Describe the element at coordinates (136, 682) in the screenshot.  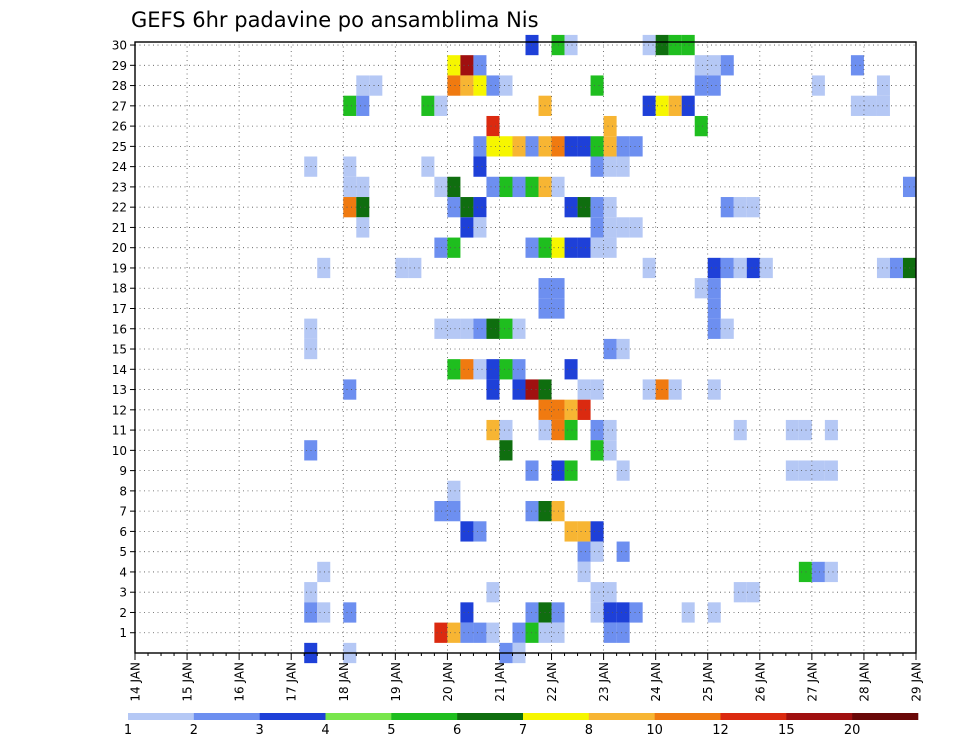
I see `x-tick-label: 14 JAN` at that location.